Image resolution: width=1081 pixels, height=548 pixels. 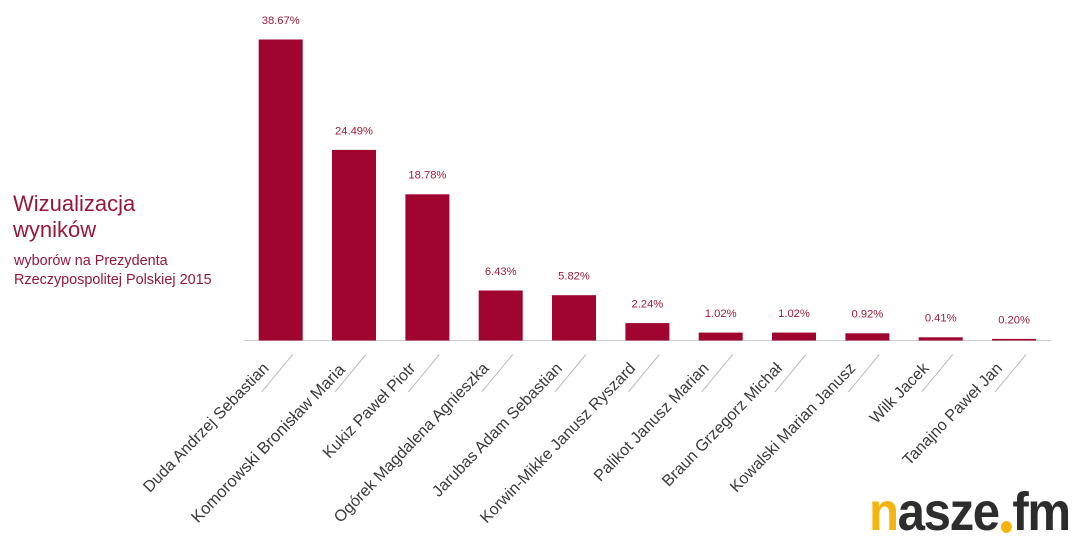 I want to click on svg-text: Duda Andrzej Sebastian, so click(x=206, y=427).